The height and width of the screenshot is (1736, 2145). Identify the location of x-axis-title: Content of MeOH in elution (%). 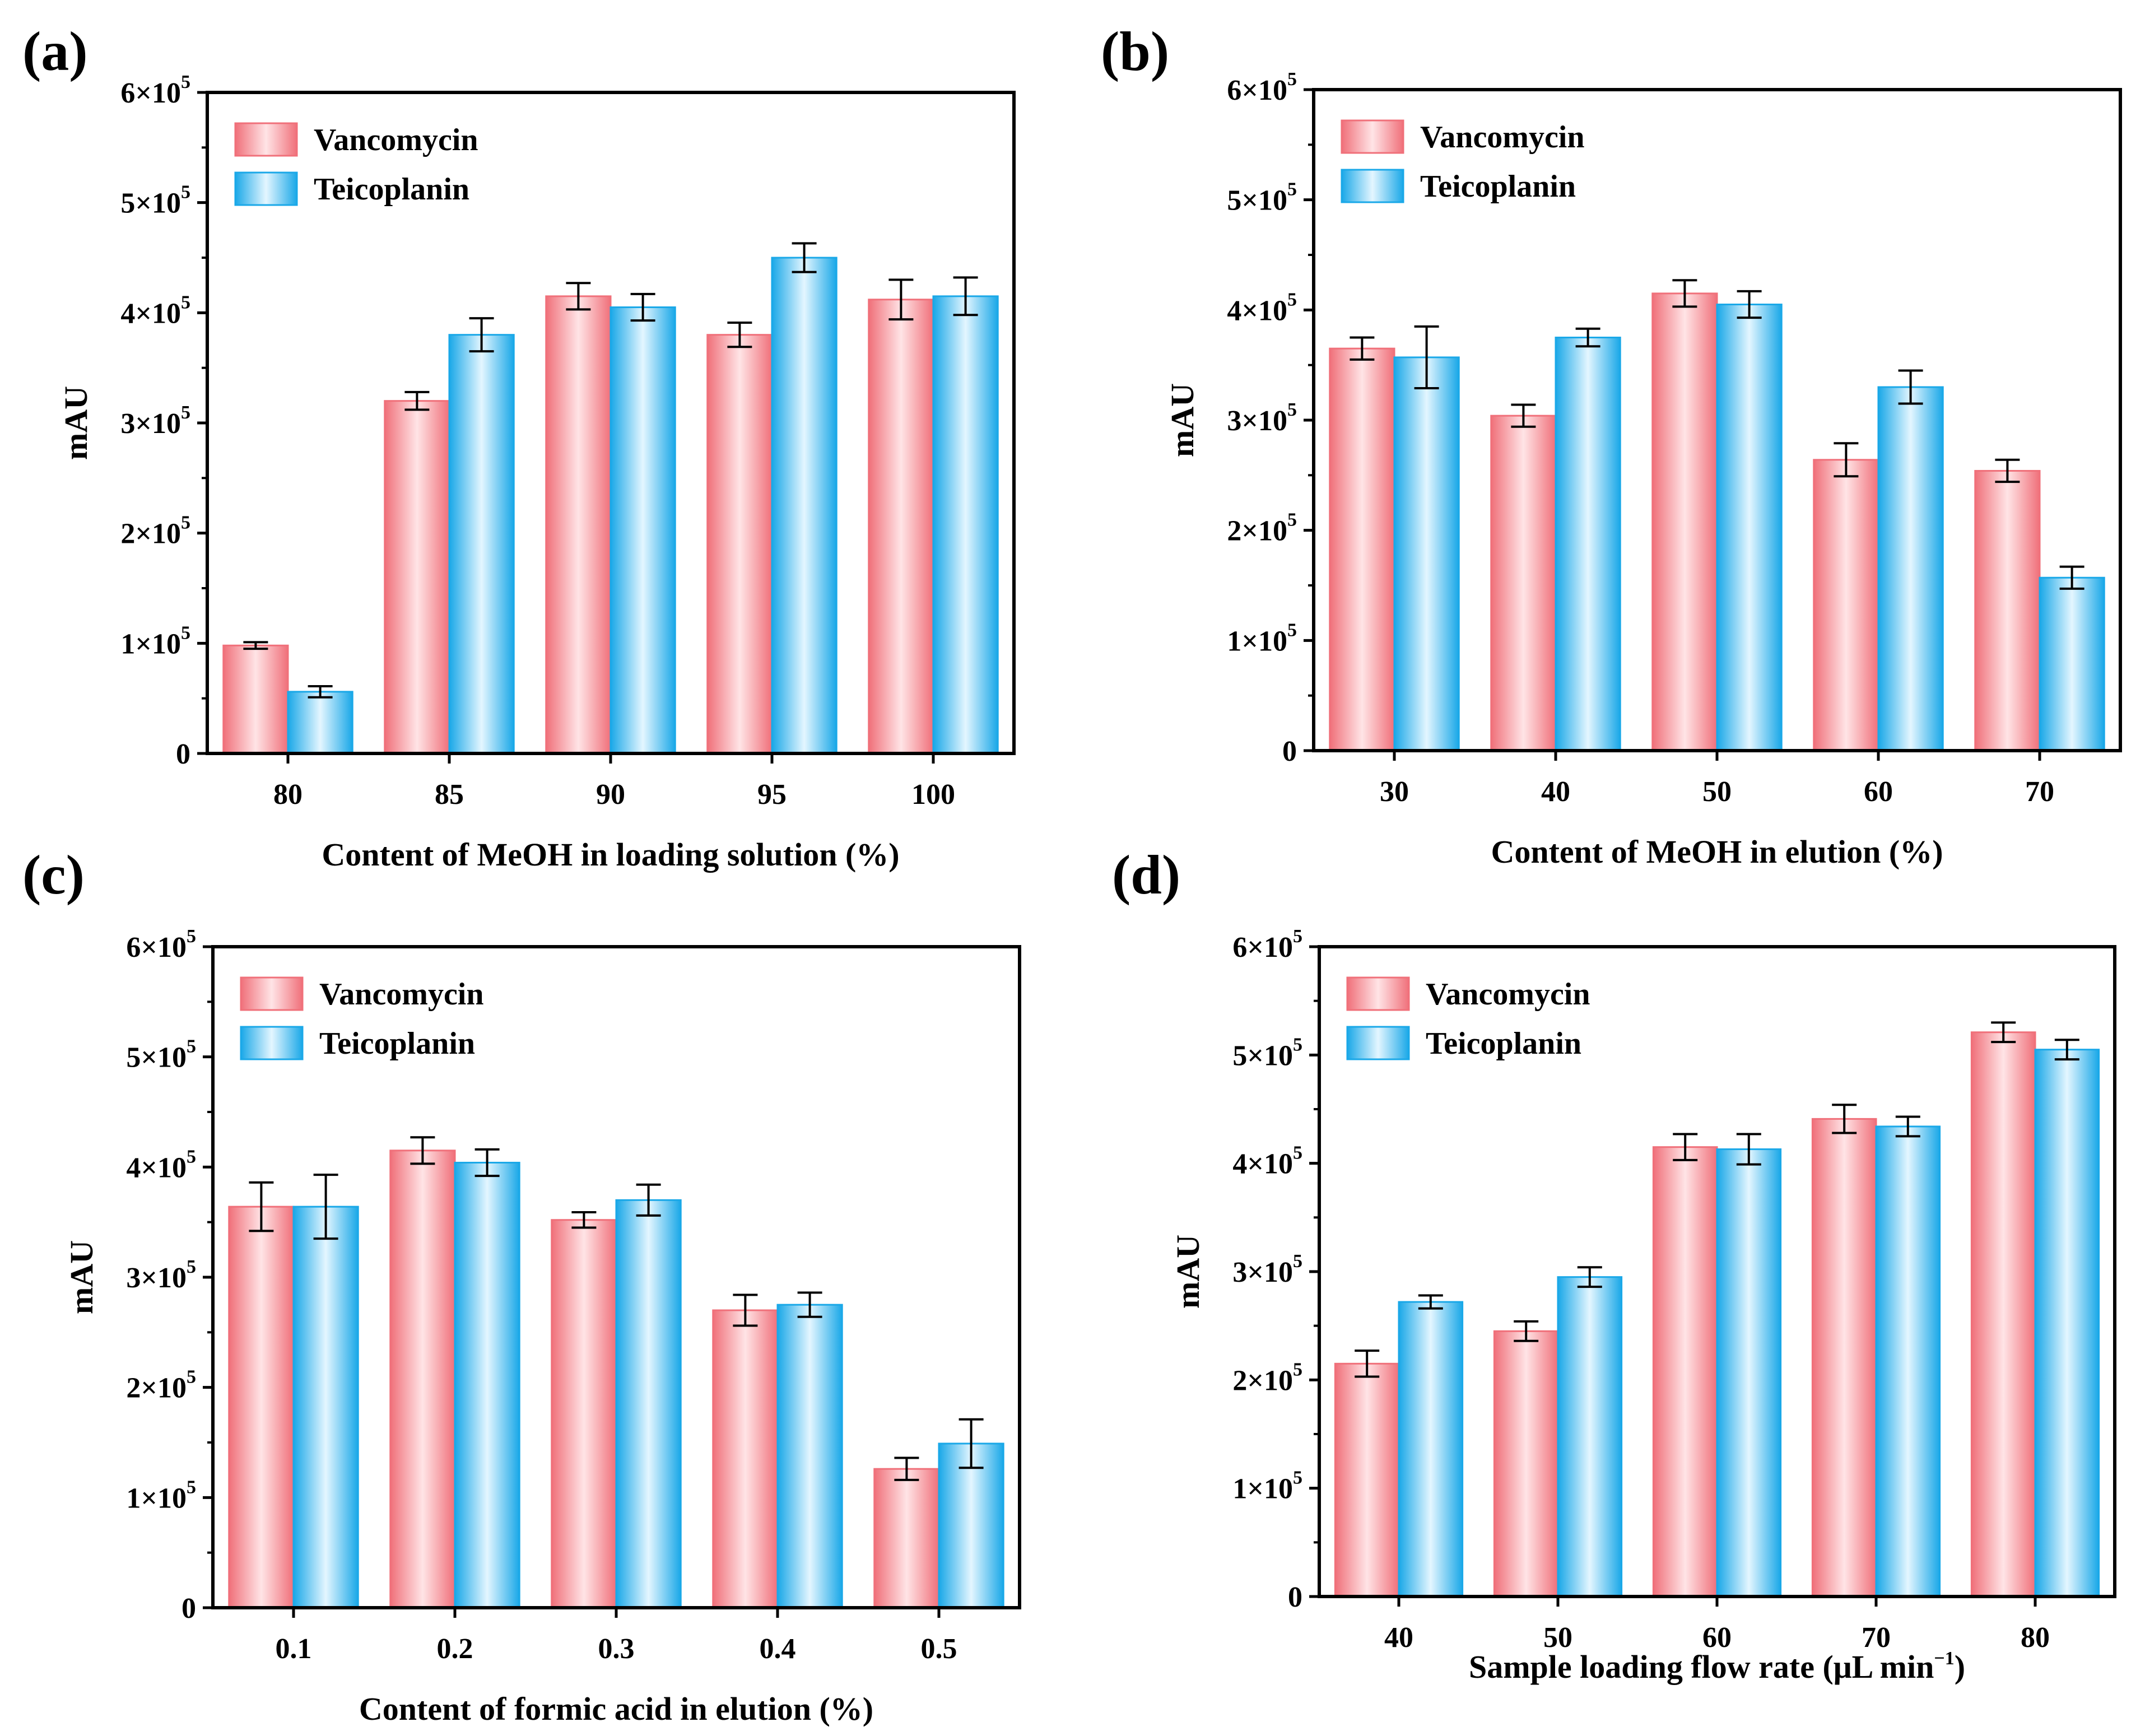
(1717, 852).